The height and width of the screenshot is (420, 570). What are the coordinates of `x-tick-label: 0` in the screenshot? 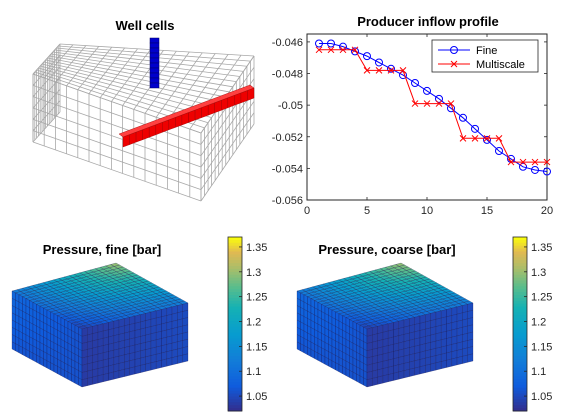 It's located at (307, 210).